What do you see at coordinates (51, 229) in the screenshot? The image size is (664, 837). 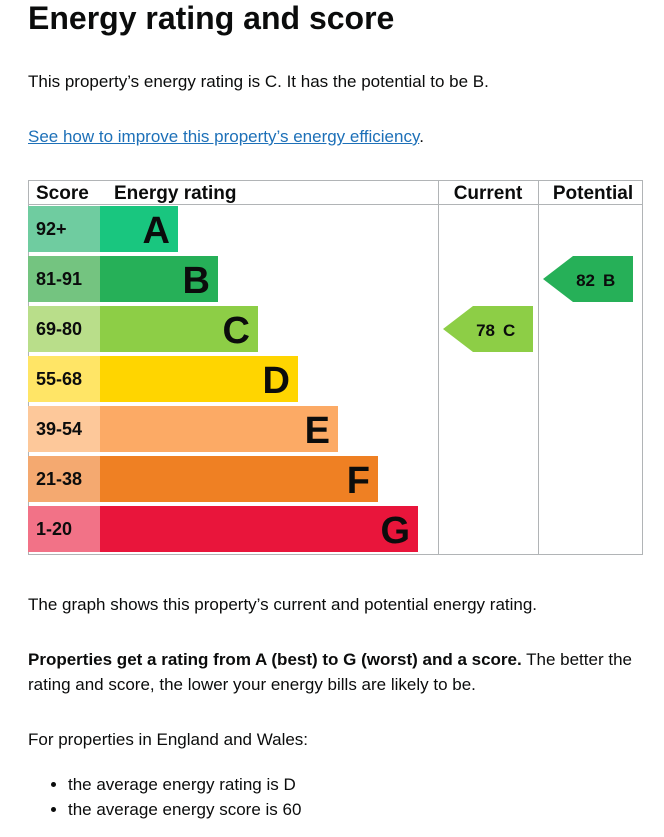 I see `score-range: 92+` at bounding box center [51, 229].